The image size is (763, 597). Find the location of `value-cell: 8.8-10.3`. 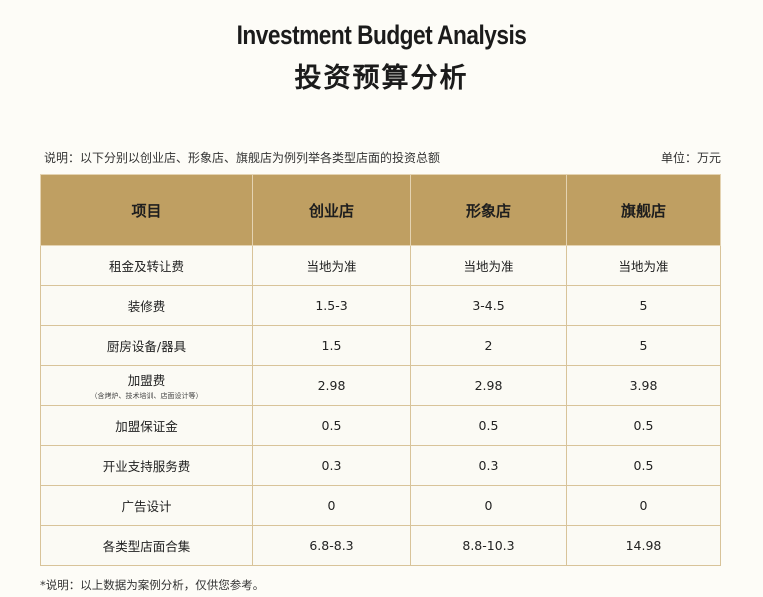

value-cell: 8.8-10.3 is located at coordinates (488, 545).